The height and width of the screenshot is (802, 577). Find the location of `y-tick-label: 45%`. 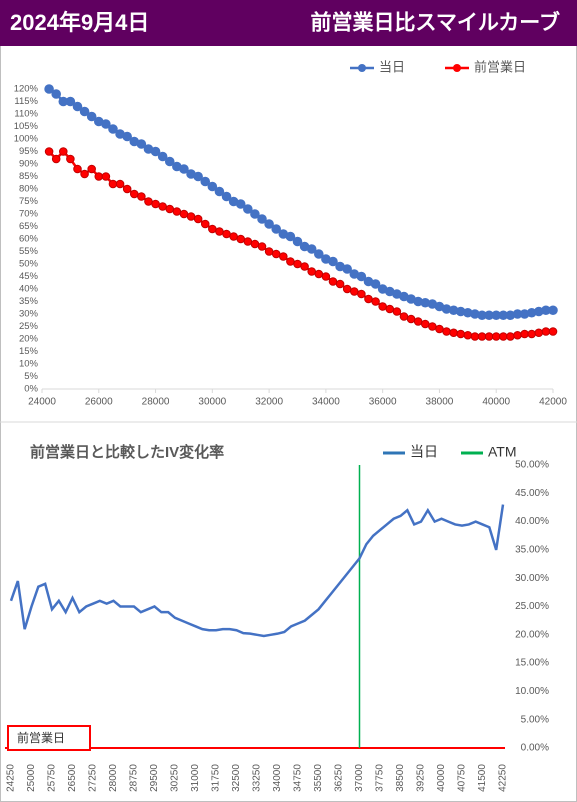

y-tick-label: 45% is located at coordinates (29, 276).